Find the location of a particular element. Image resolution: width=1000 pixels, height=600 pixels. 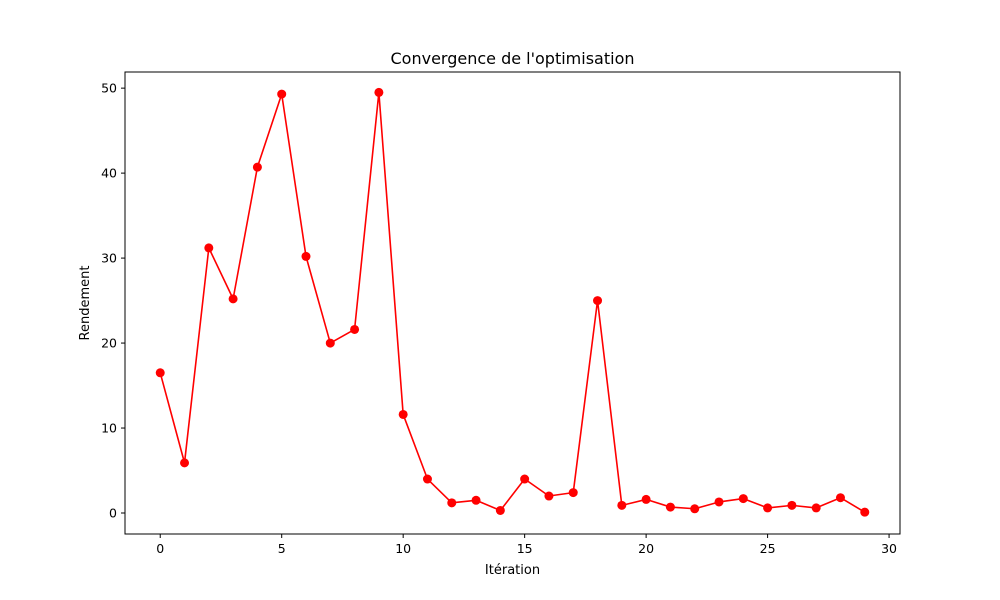

x-tick-label: 25 is located at coordinates (768, 548).